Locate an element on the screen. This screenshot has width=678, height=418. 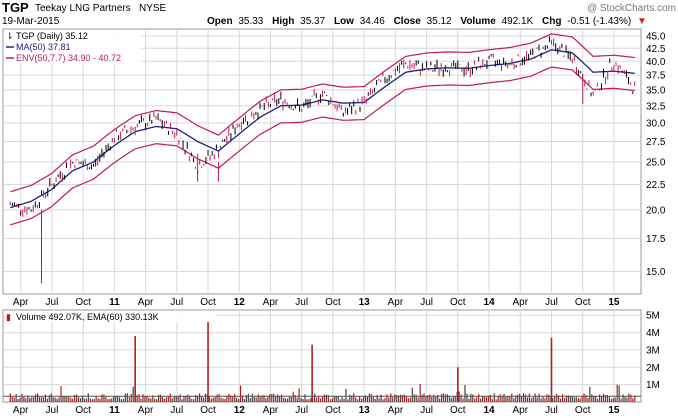
price-legend: TGP (Daily) 35.12 is located at coordinates (52, 36).